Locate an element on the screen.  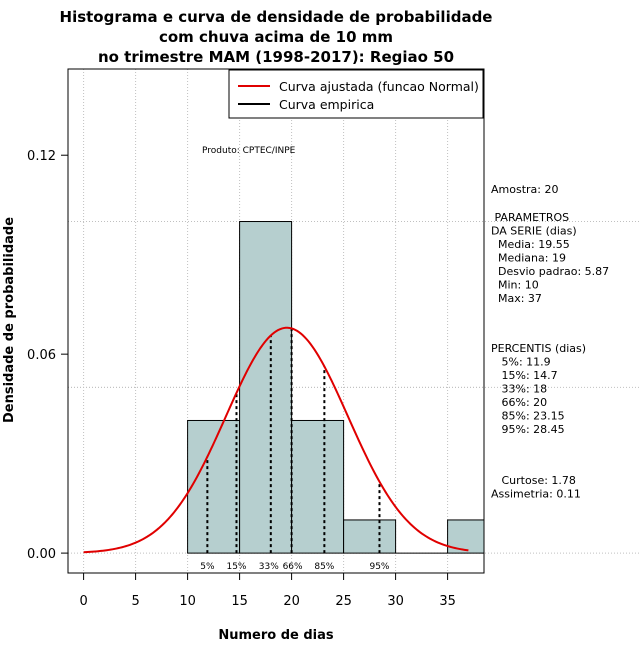
sample-size: Amostra: 20 is located at coordinates (524, 189).